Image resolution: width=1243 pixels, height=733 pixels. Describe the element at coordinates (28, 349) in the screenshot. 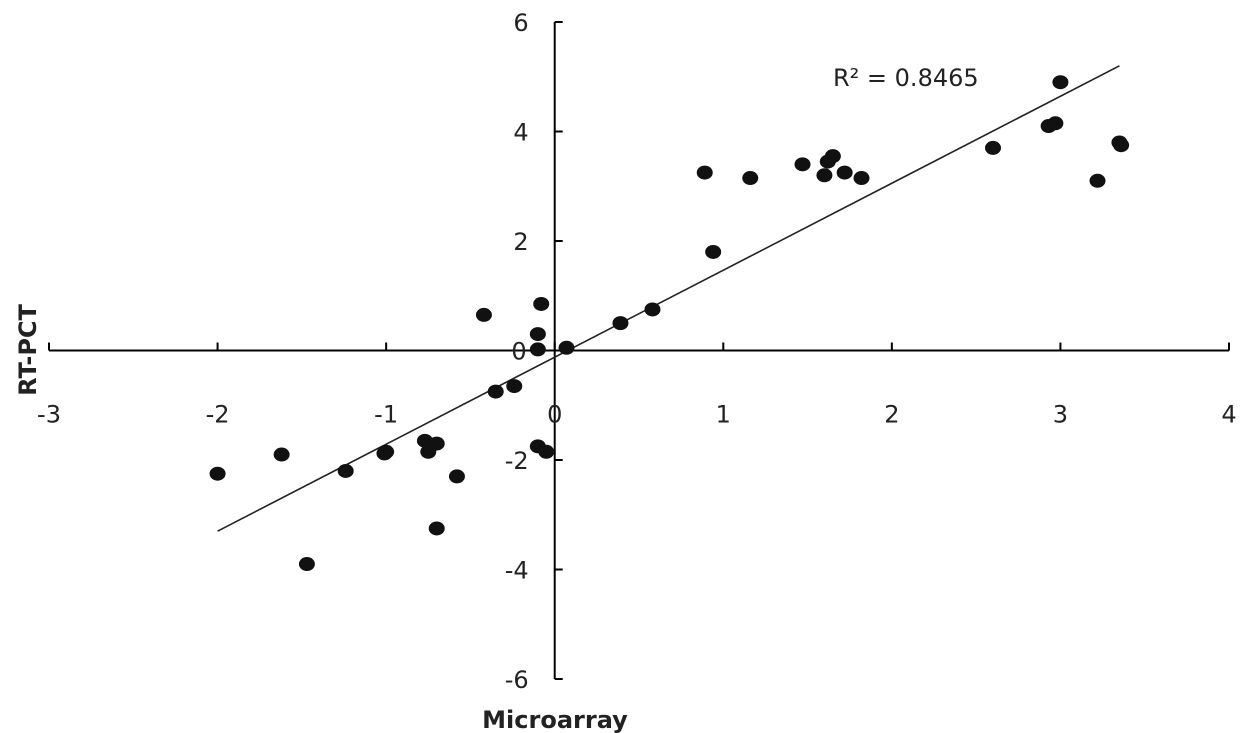

I see `y-axis-title: RT-PCT` at that location.